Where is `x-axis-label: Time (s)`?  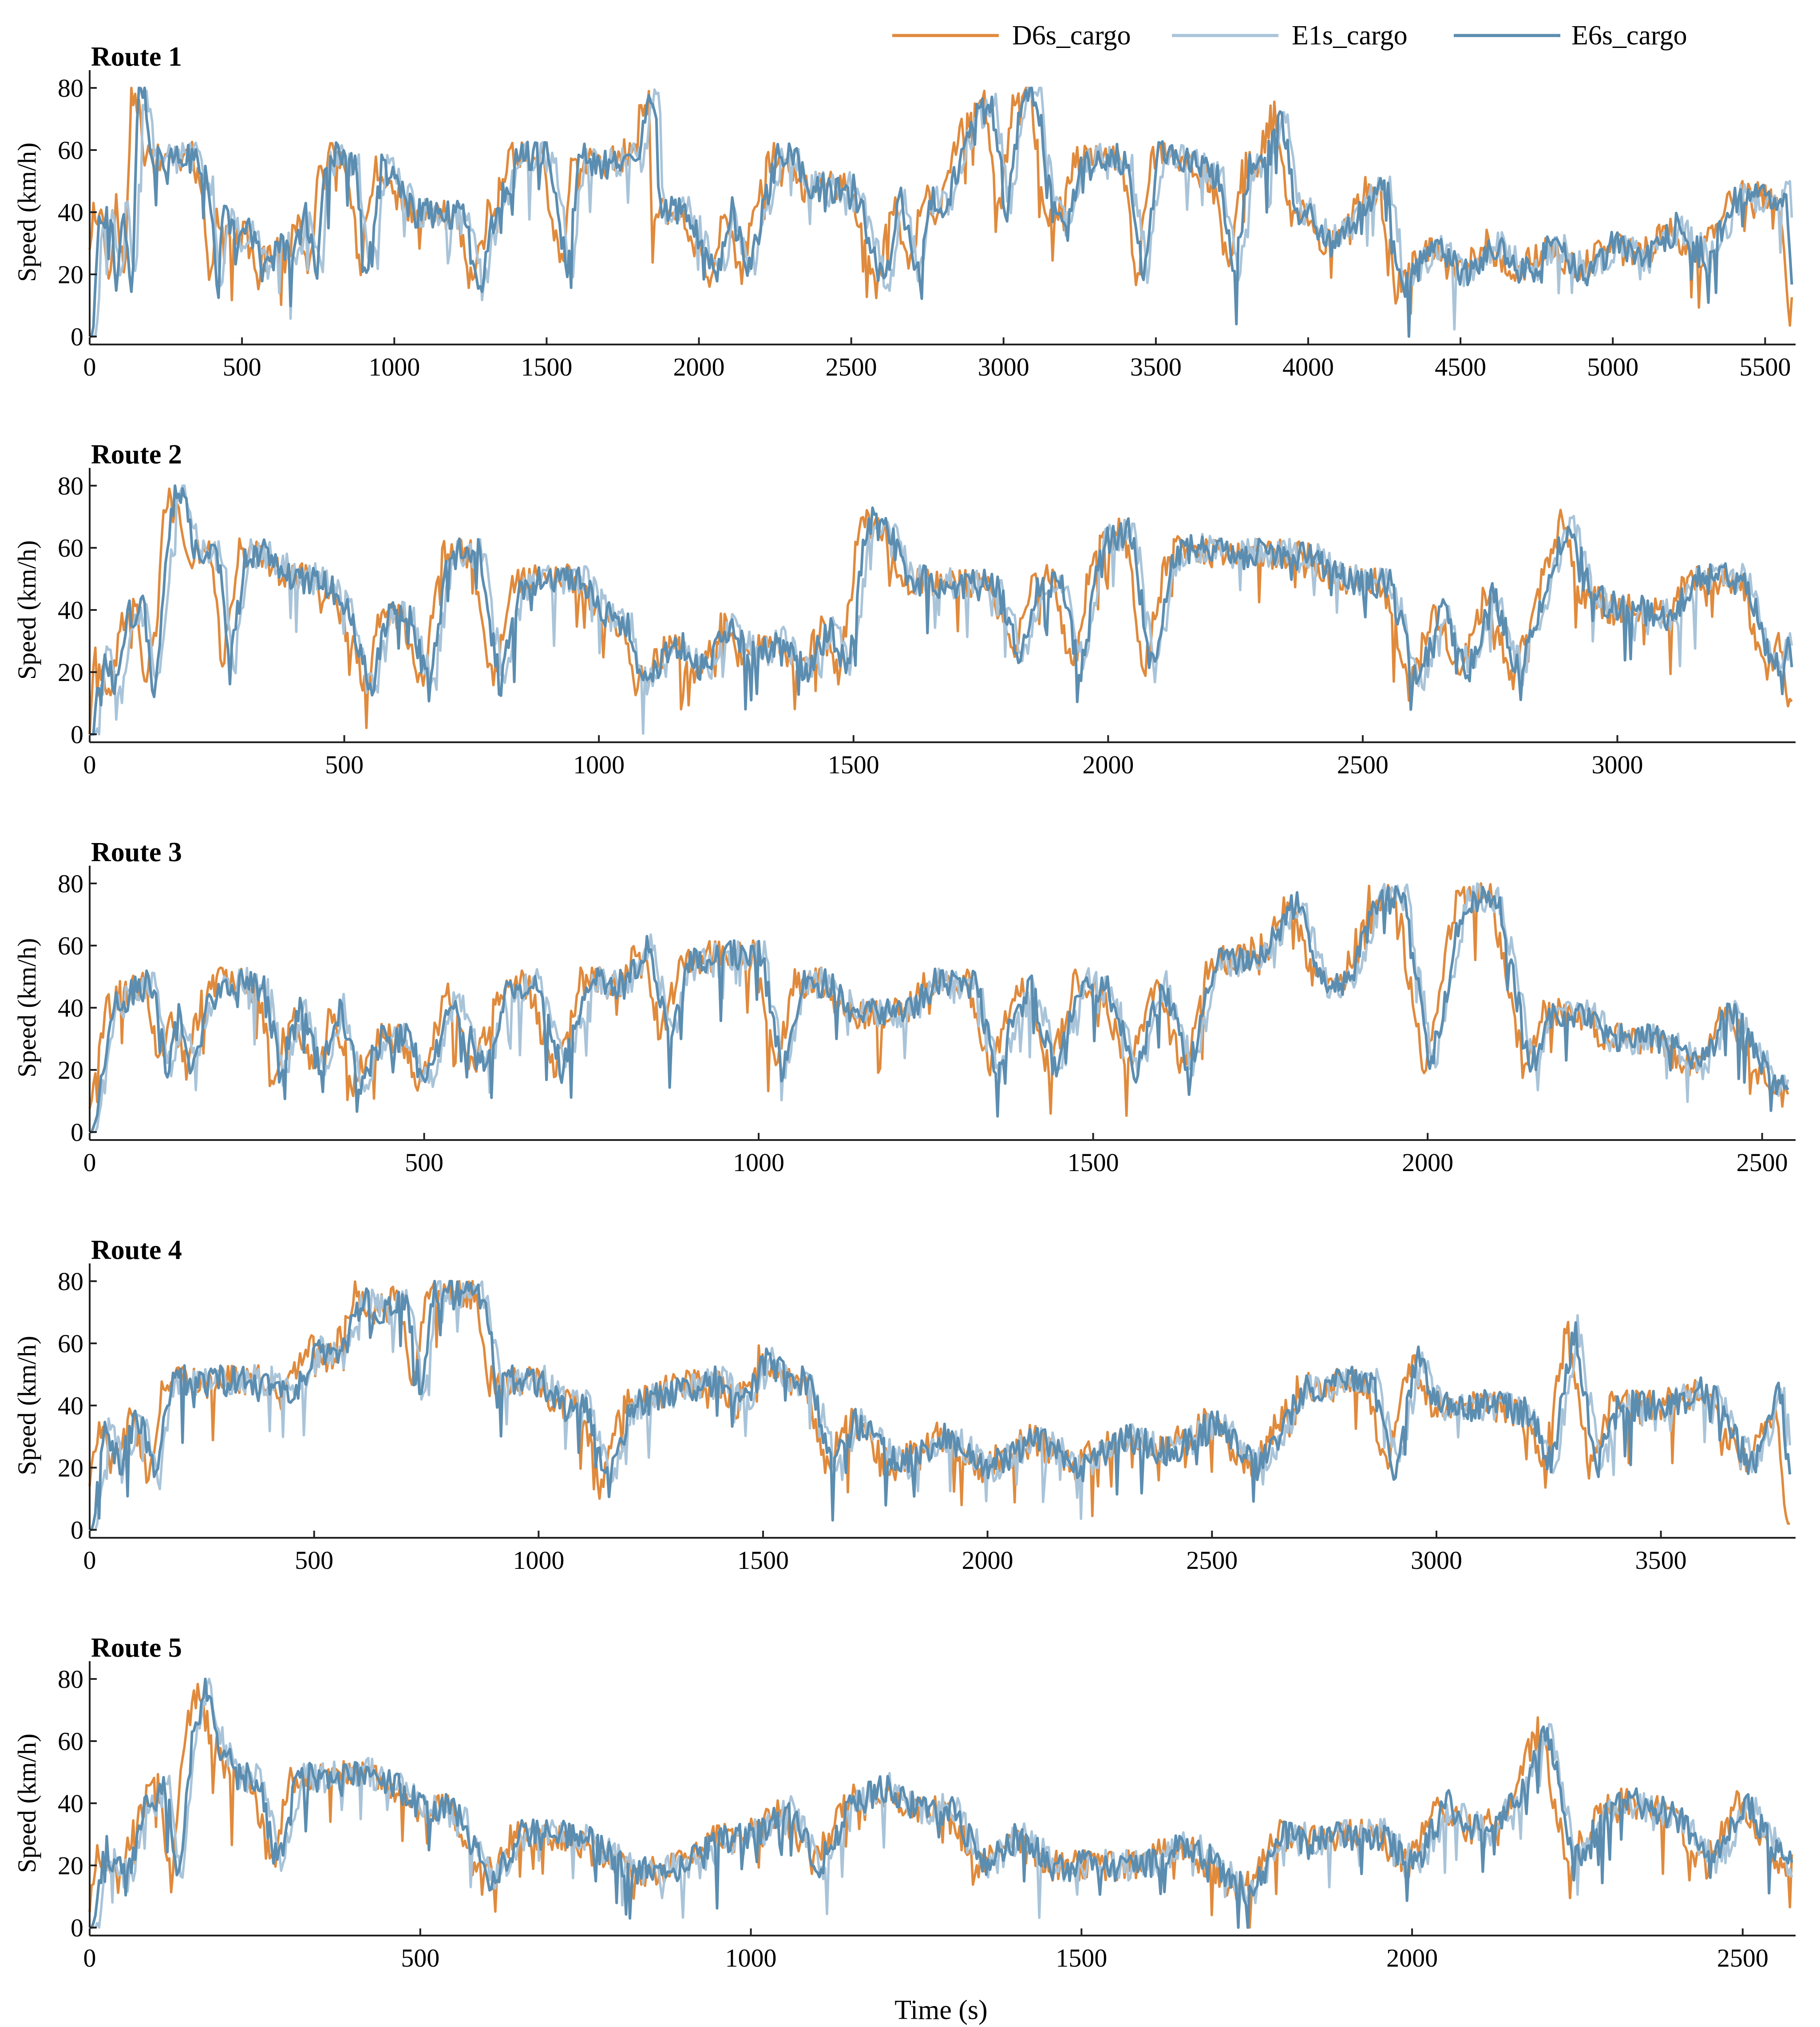 x-axis-label: Time (s) is located at coordinates (941, 2010).